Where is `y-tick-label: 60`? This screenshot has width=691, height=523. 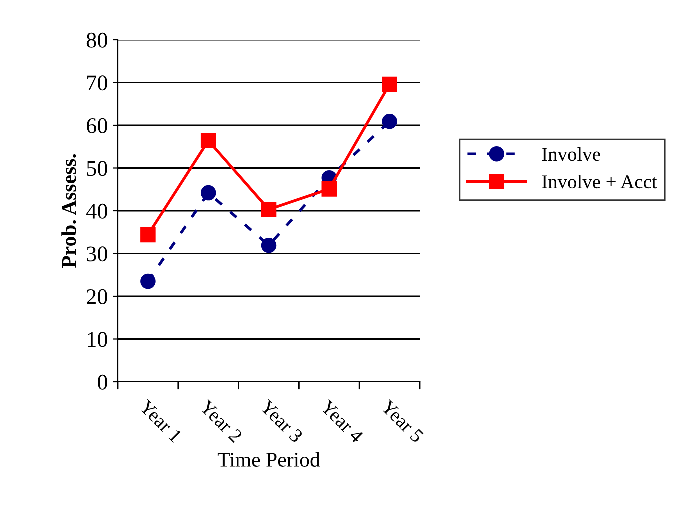 y-tick-label: 60 is located at coordinates (97, 126).